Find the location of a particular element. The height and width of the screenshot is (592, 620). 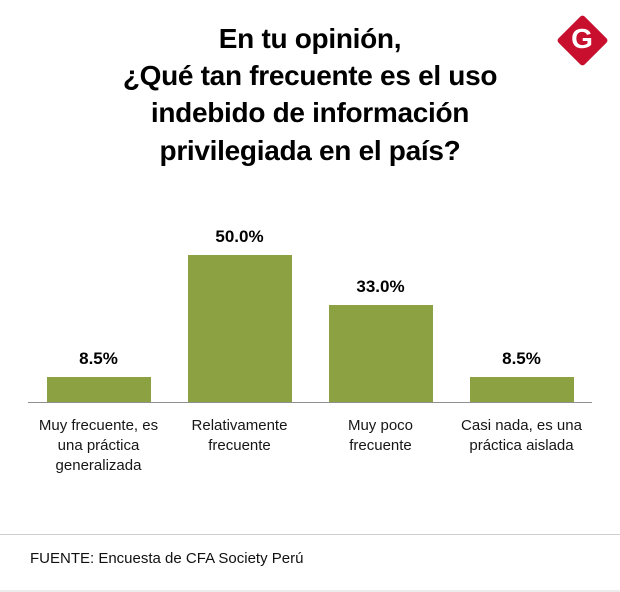

source-note: FUENTE: Encuesta de CFA Society Perú is located at coordinates (167, 558).